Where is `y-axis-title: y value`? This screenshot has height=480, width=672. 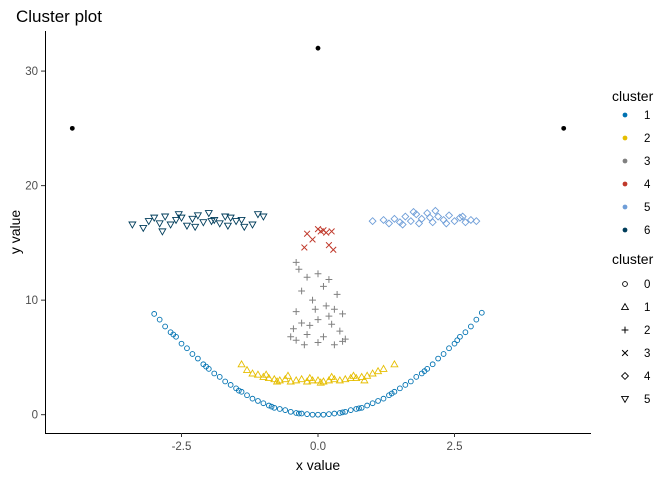
y-axis-title: y value is located at coordinates (15, 232).